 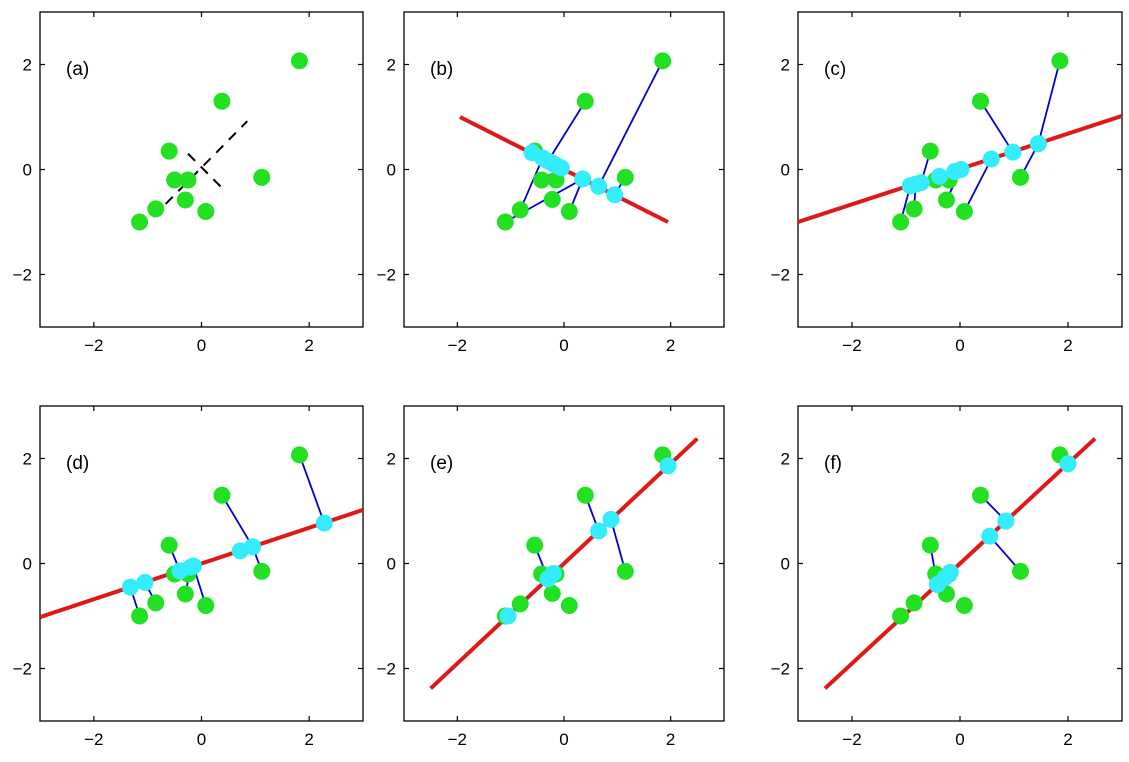 I want to click on panel-c: −2 0 2 −2 0 2 (c), so click(x=947, y=183).